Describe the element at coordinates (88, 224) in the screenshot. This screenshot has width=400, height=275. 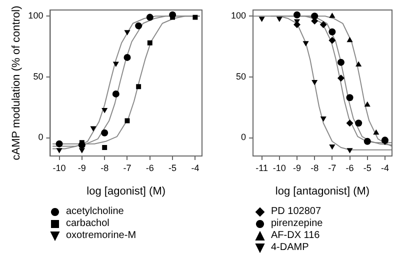
I see `legend-label: carbachol` at that location.